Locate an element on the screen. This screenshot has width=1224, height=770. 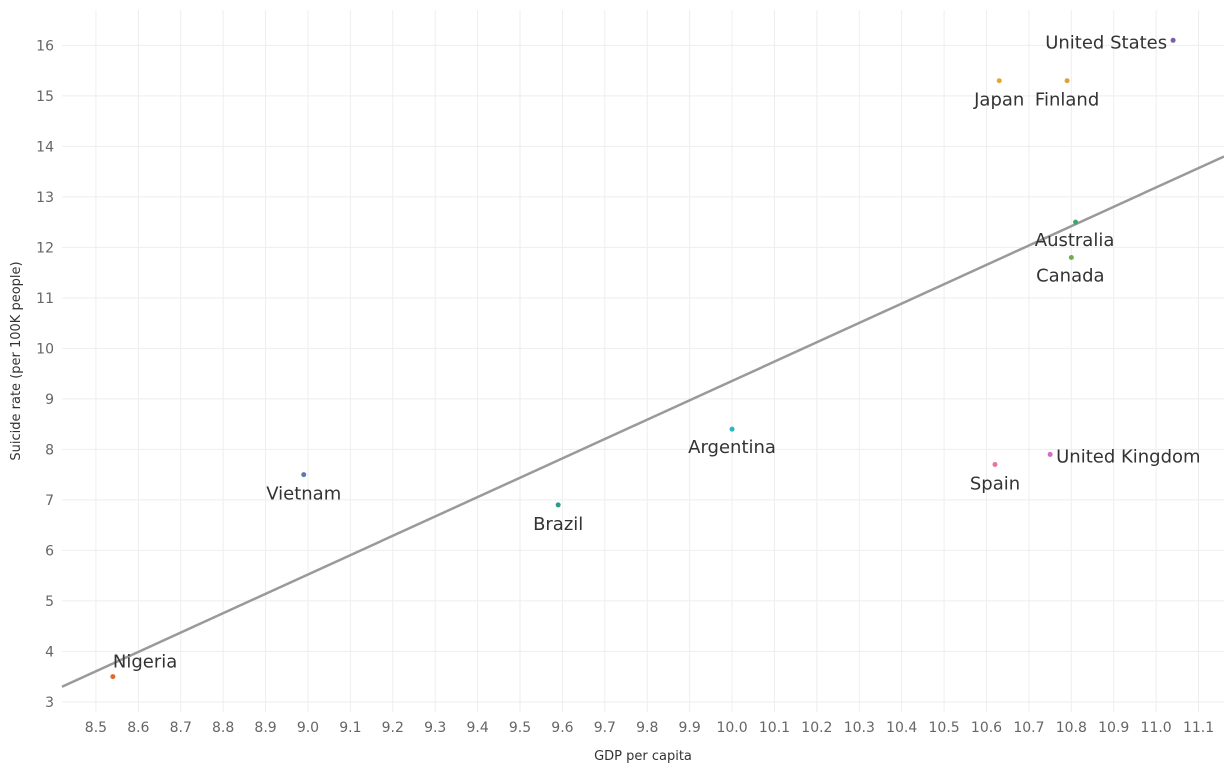
y-axis-title: Suicide rate (per 100K people) is located at coordinates (16, 360).